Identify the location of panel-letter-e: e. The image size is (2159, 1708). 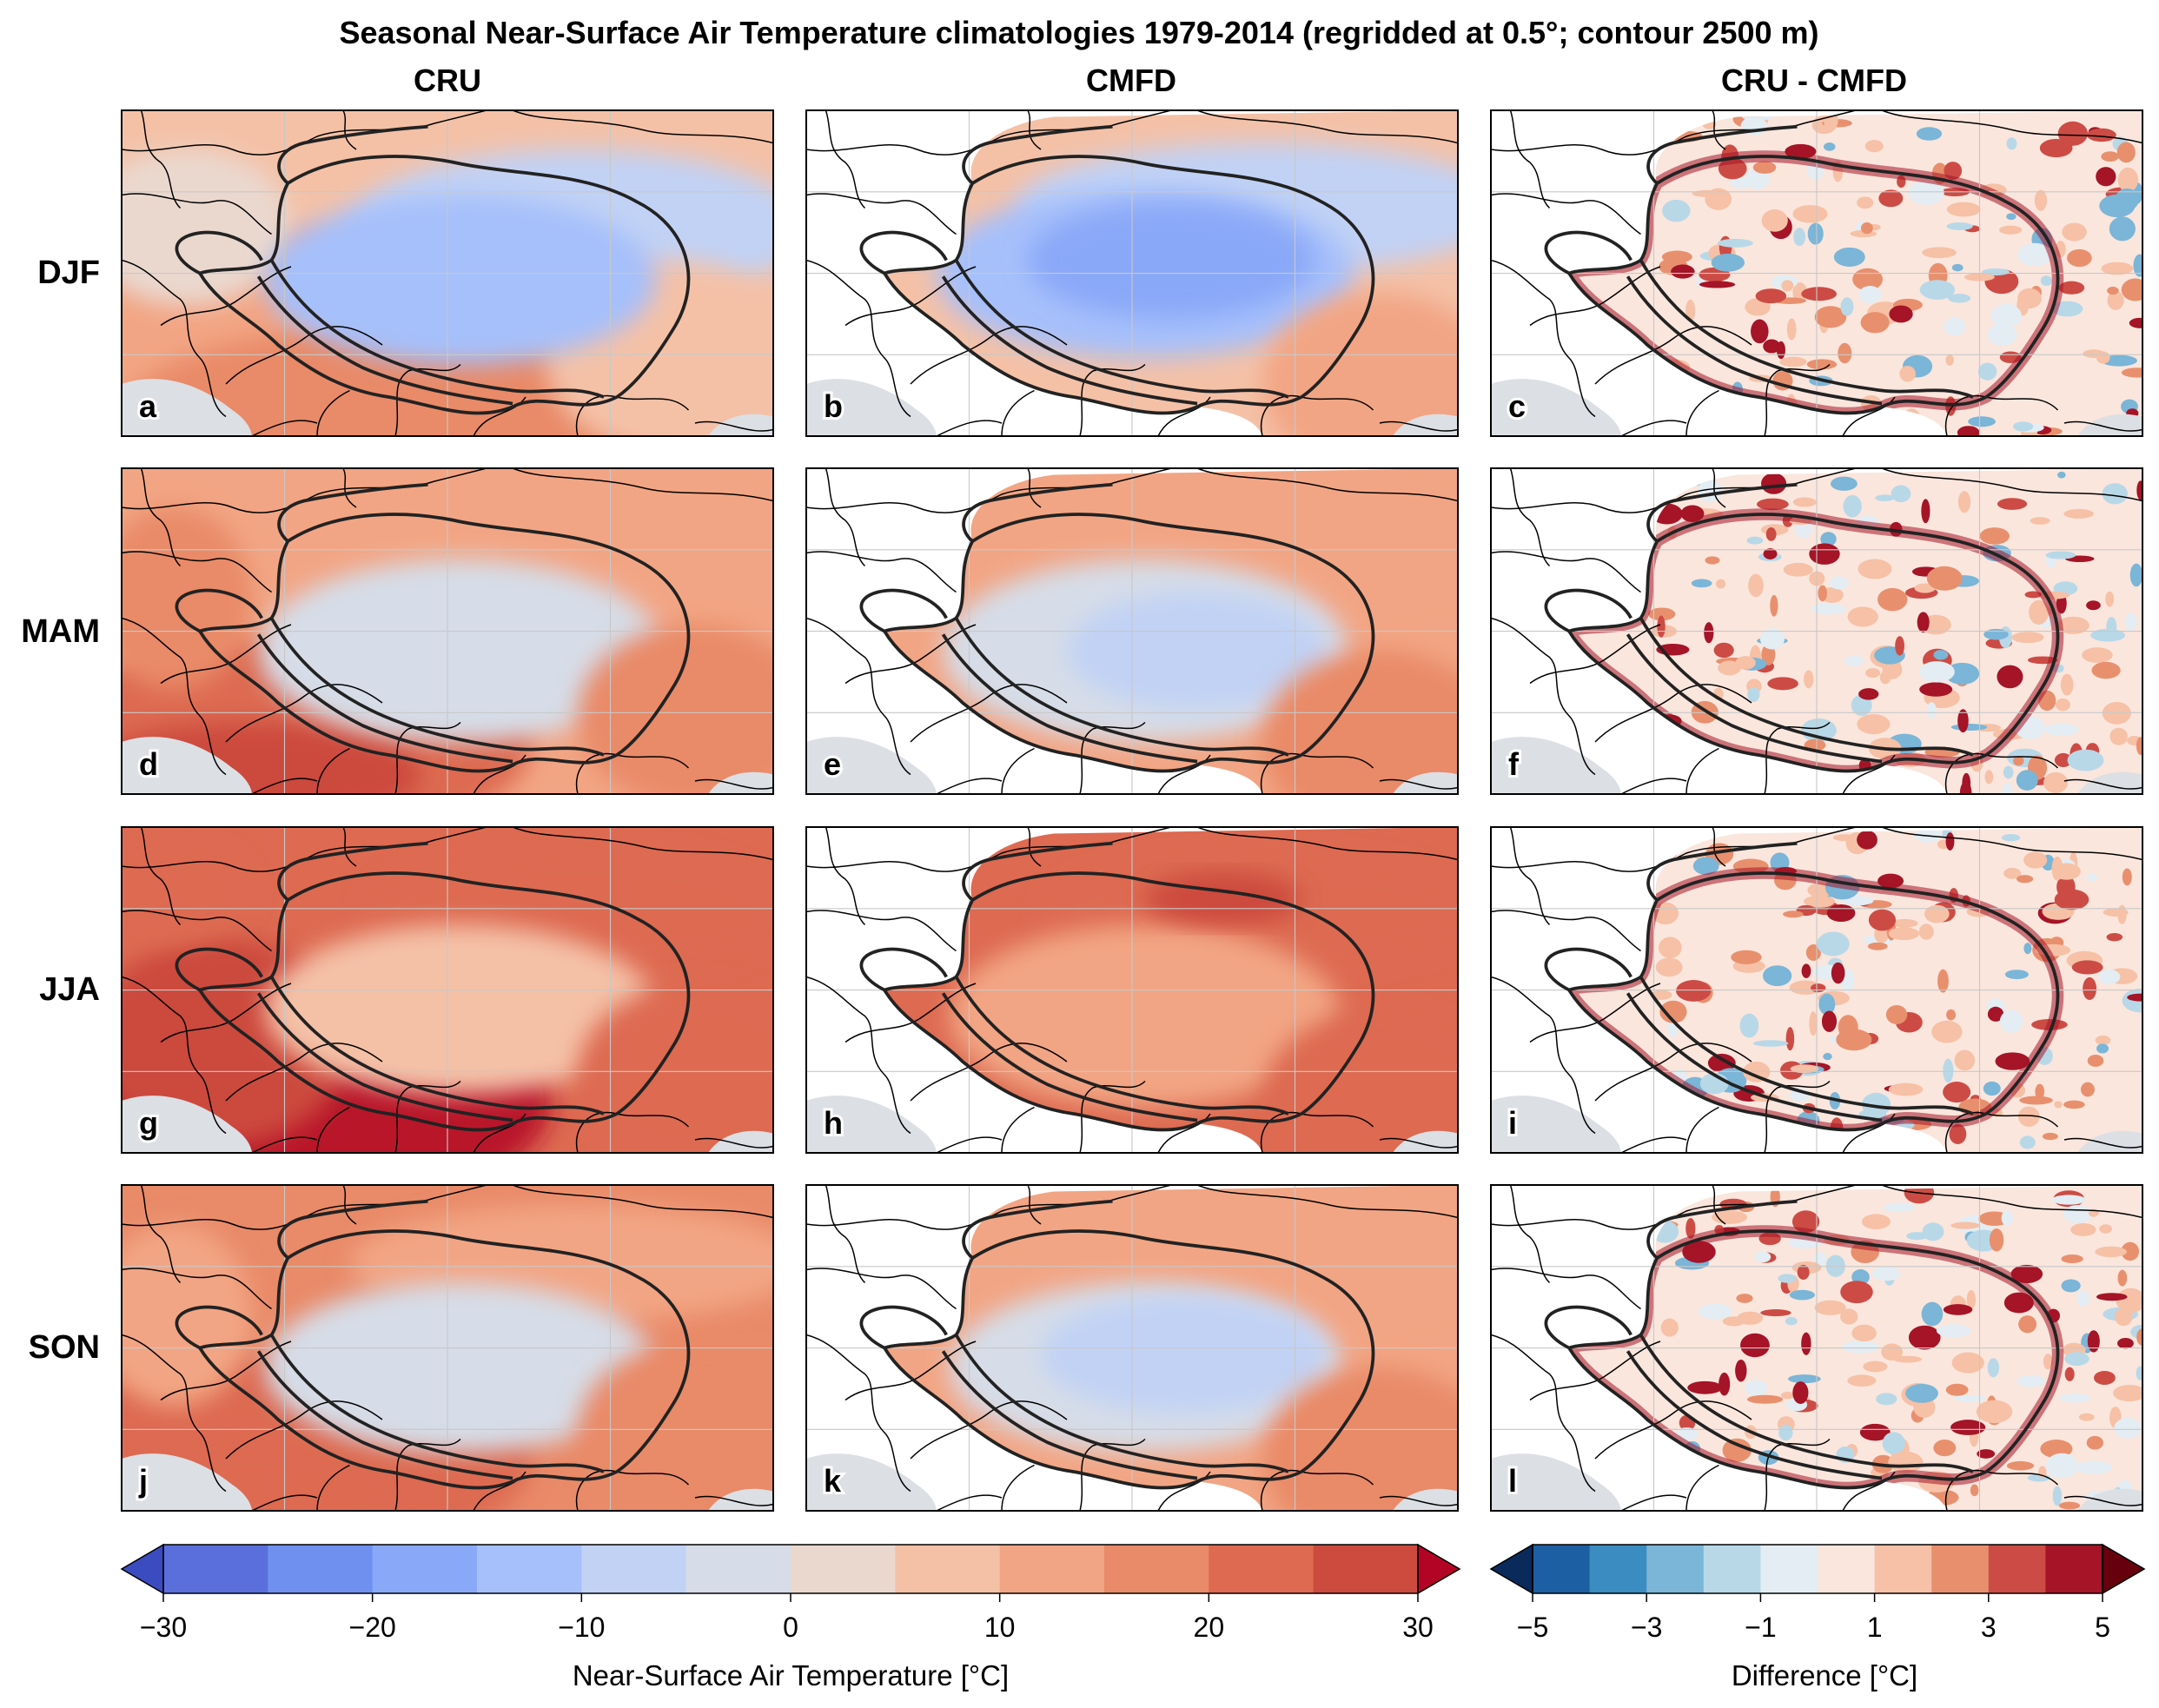
(832, 764).